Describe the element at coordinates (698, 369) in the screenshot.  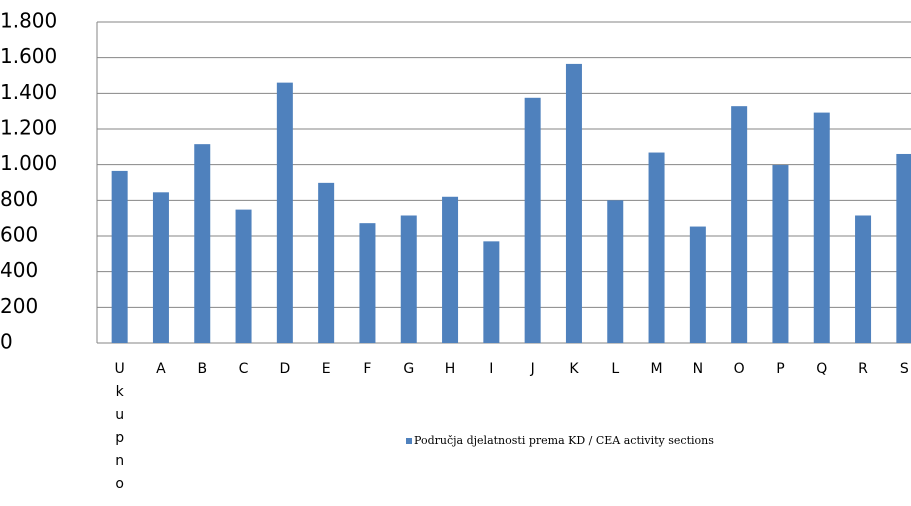
I see `x-tick-label: N` at that location.